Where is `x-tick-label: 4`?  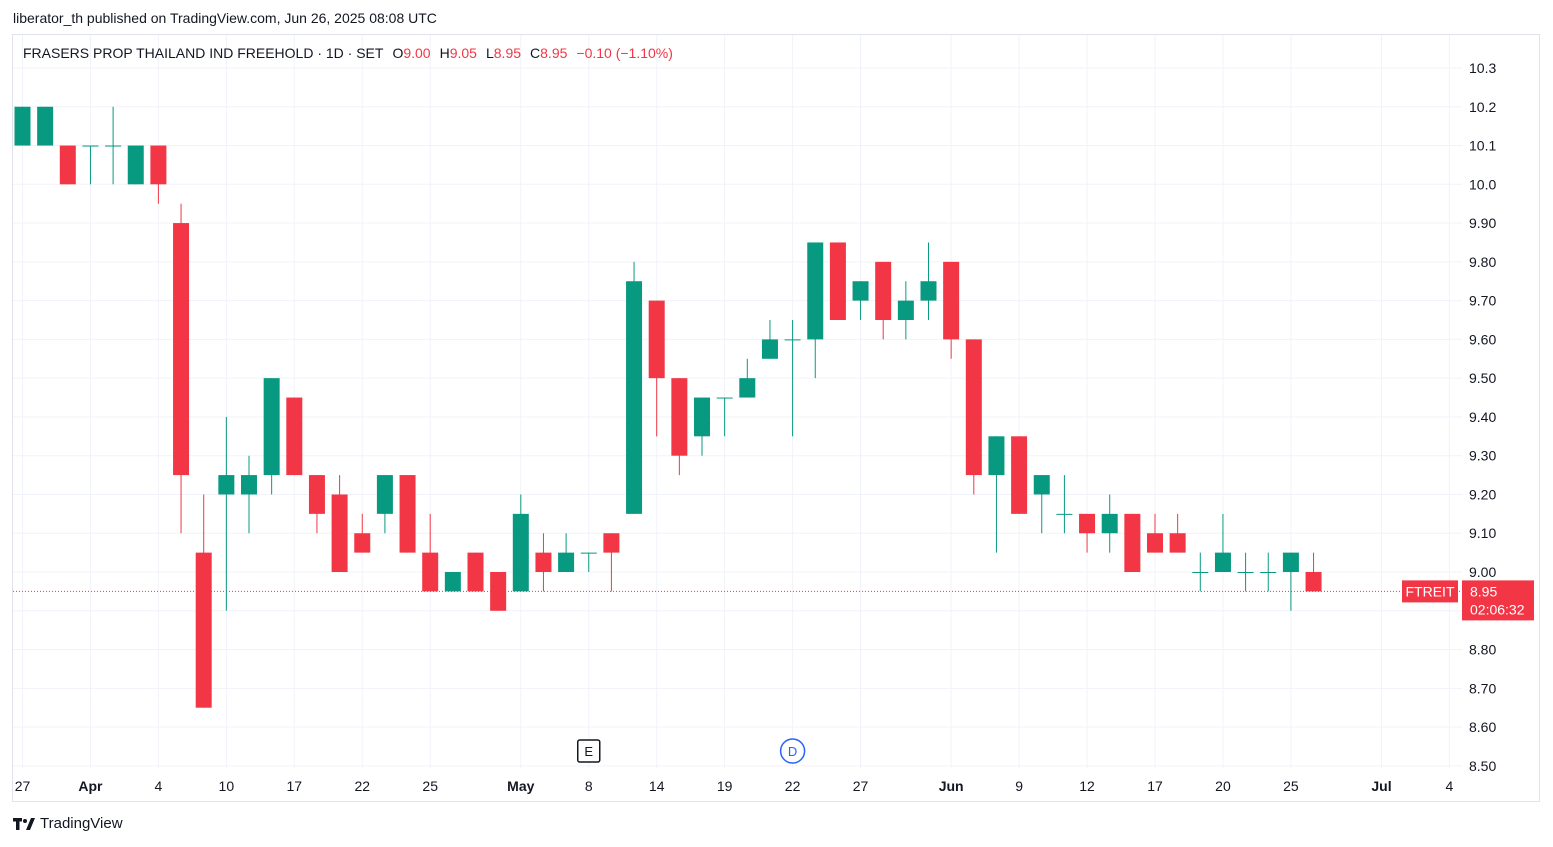
x-tick-label: 4 is located at coordinates (1450, 786).